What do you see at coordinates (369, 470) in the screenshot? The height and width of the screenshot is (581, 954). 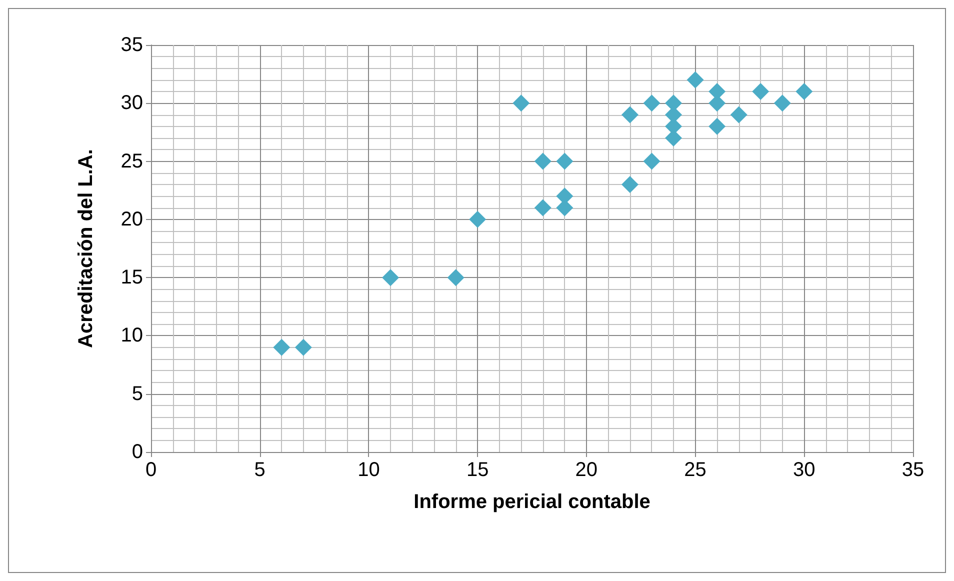 I see `x-tick-label: 10` at bounding box center [369, 470].